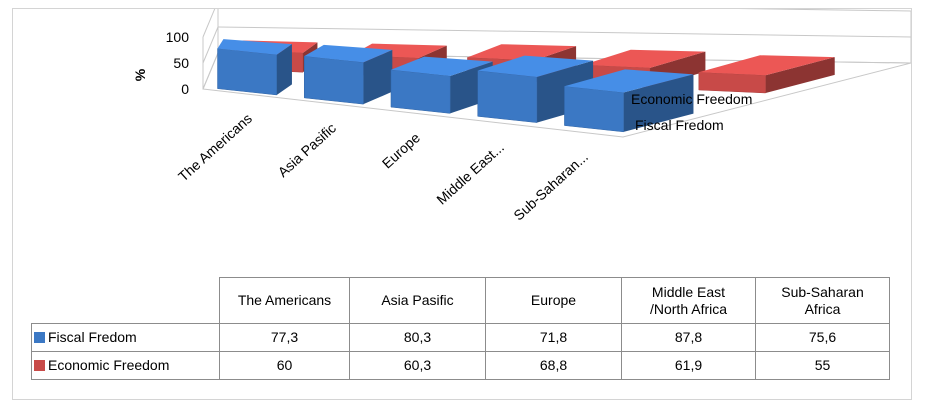 The image size is (925, 409). What do you see at coordinates (688, 300) in the screenshot?
I see `table-col-header: Middle East /North Africa` at bounding box center [688, 300].